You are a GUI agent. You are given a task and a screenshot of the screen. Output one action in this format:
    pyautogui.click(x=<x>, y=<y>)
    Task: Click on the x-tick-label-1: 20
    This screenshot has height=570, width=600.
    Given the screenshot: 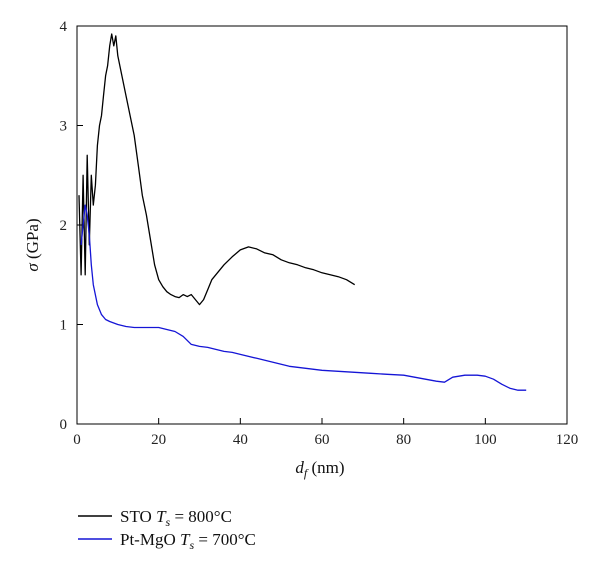 What is the action you would take?
    pyautogui.click(x=158, y=440)
    